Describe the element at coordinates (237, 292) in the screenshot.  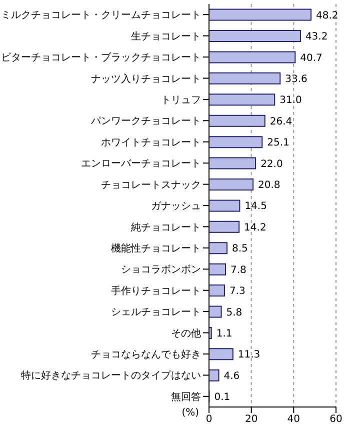
I see `data-label: 7.3` at that location.